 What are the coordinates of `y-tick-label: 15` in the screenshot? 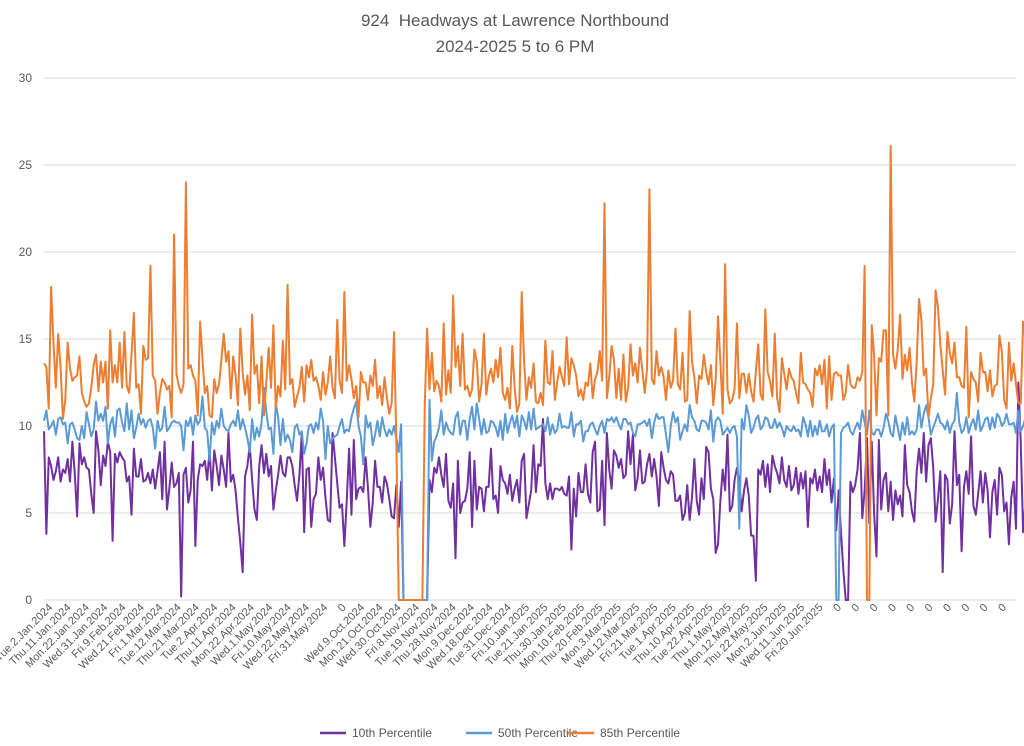 It's located at (26, 339).